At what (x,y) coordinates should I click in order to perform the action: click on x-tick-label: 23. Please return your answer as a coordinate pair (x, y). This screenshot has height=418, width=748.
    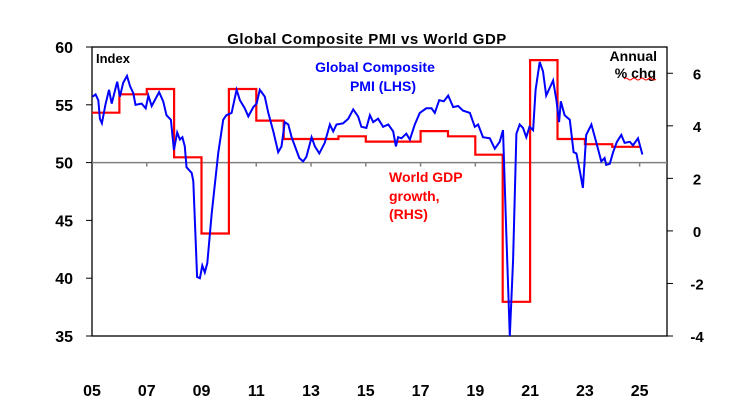
    Looking at the image, I should click on (585, 391).